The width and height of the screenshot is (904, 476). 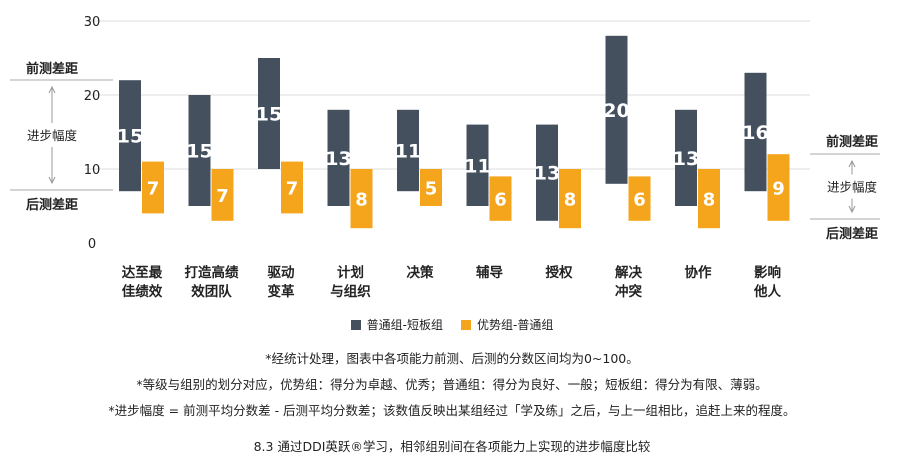 I want to click on x-category-label: 授权, so click(x=560, y=272).